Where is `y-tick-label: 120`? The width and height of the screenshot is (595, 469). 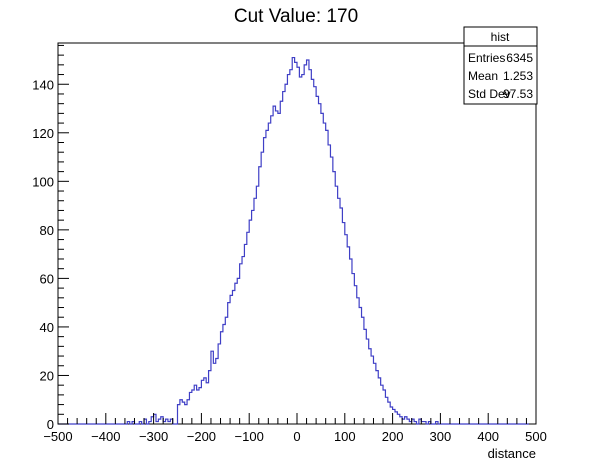 y-tick-label: 120 is located at coordinates (43, 133).